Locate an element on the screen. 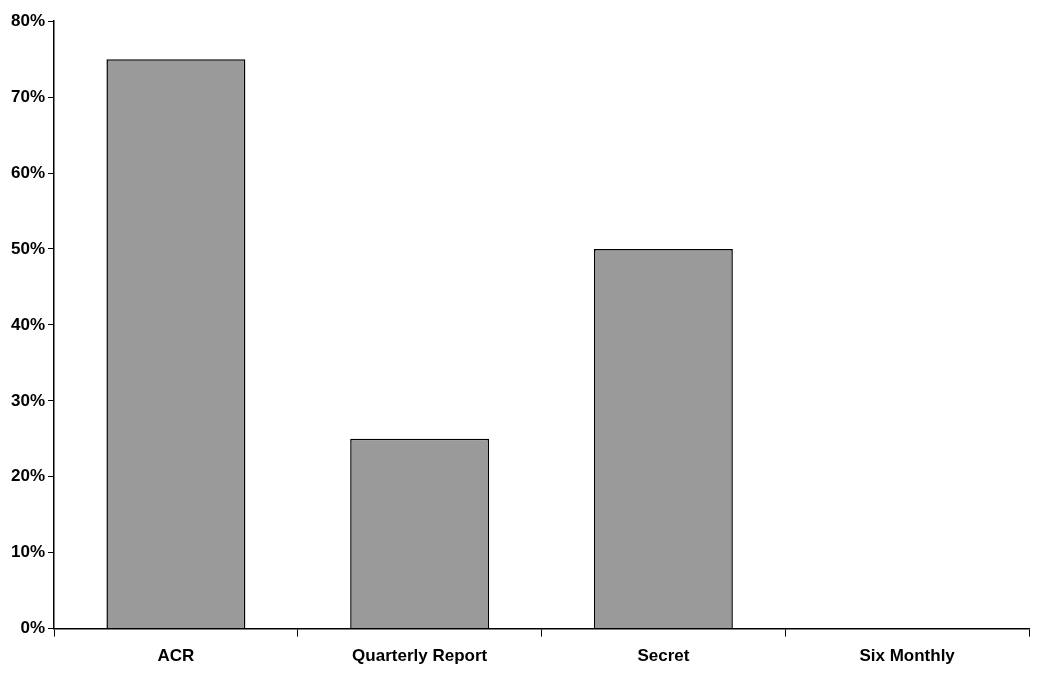 This screenshot has width=1047, height=685. y-tick-label: 80% is located at coordinates (28, 20).